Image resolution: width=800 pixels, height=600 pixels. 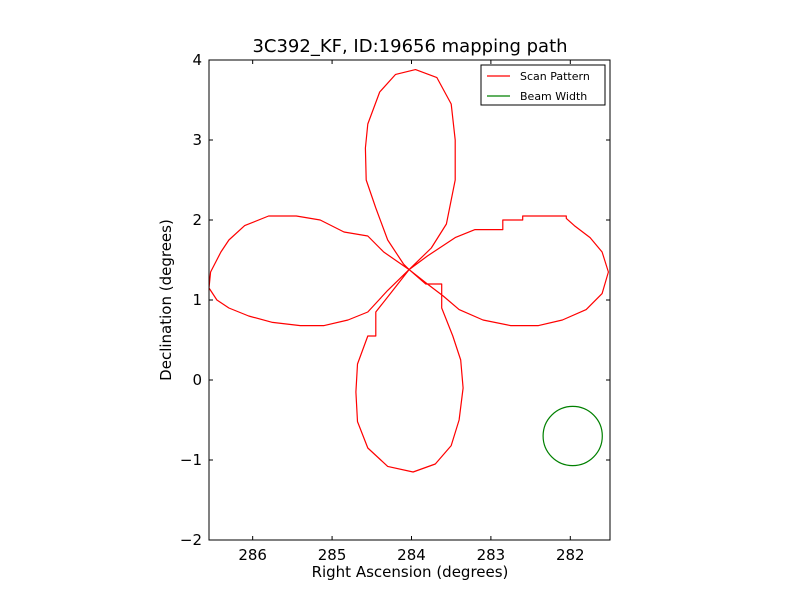 I want to click on y-tick-label: 4, so click(x=197, y=60).